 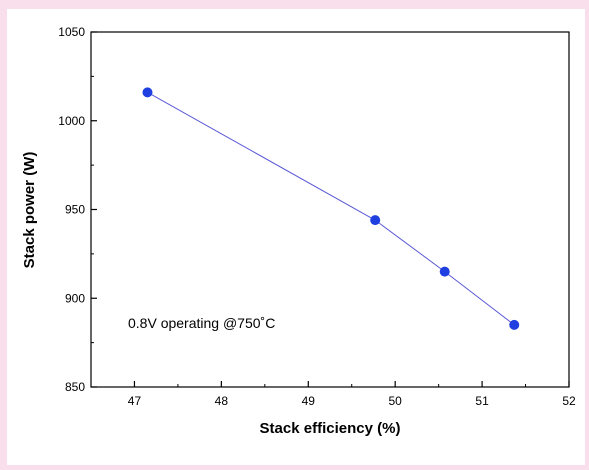 What do you see at coordinates (71, 121) in the screenshot?
I see `y-tick-label: 1000` at bounding box center [71, 121].